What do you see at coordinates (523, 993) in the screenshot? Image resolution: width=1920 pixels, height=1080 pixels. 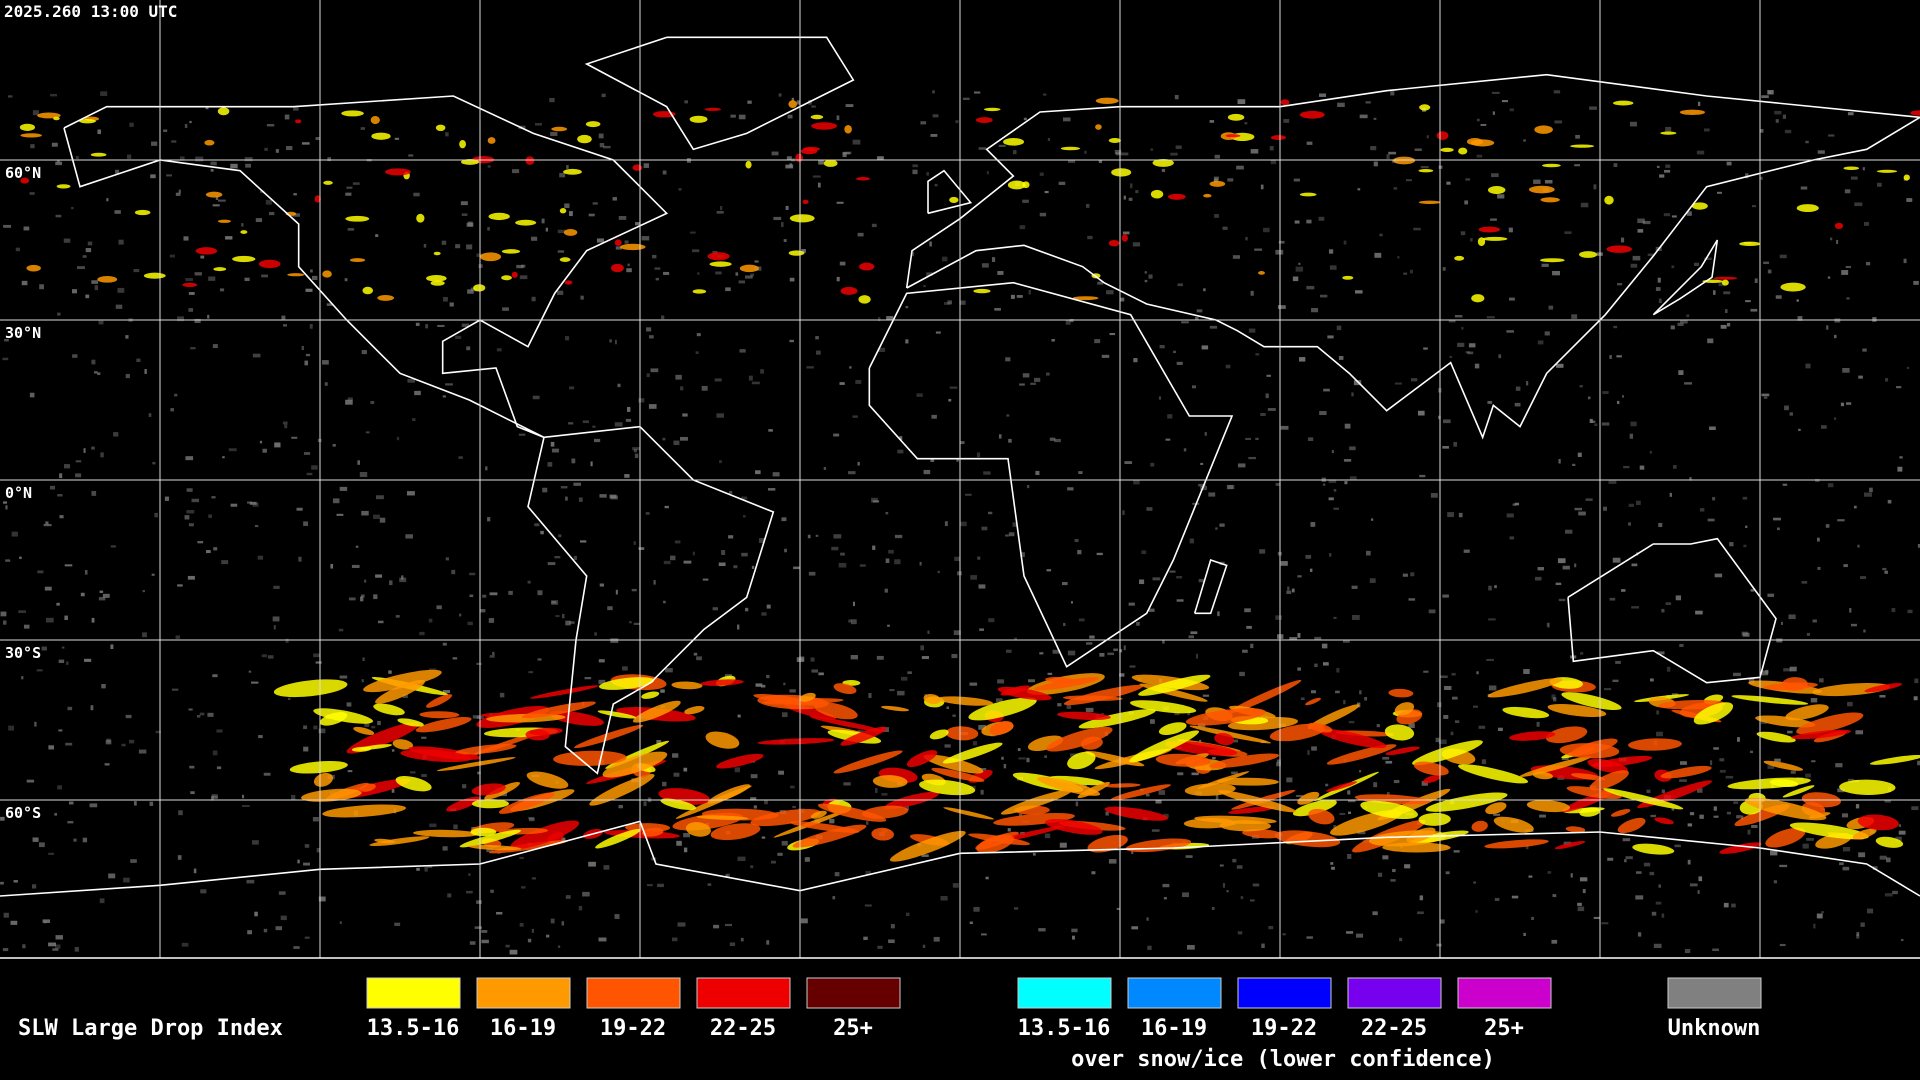 I see `legend-swatch` at bounding box center [523, 993].